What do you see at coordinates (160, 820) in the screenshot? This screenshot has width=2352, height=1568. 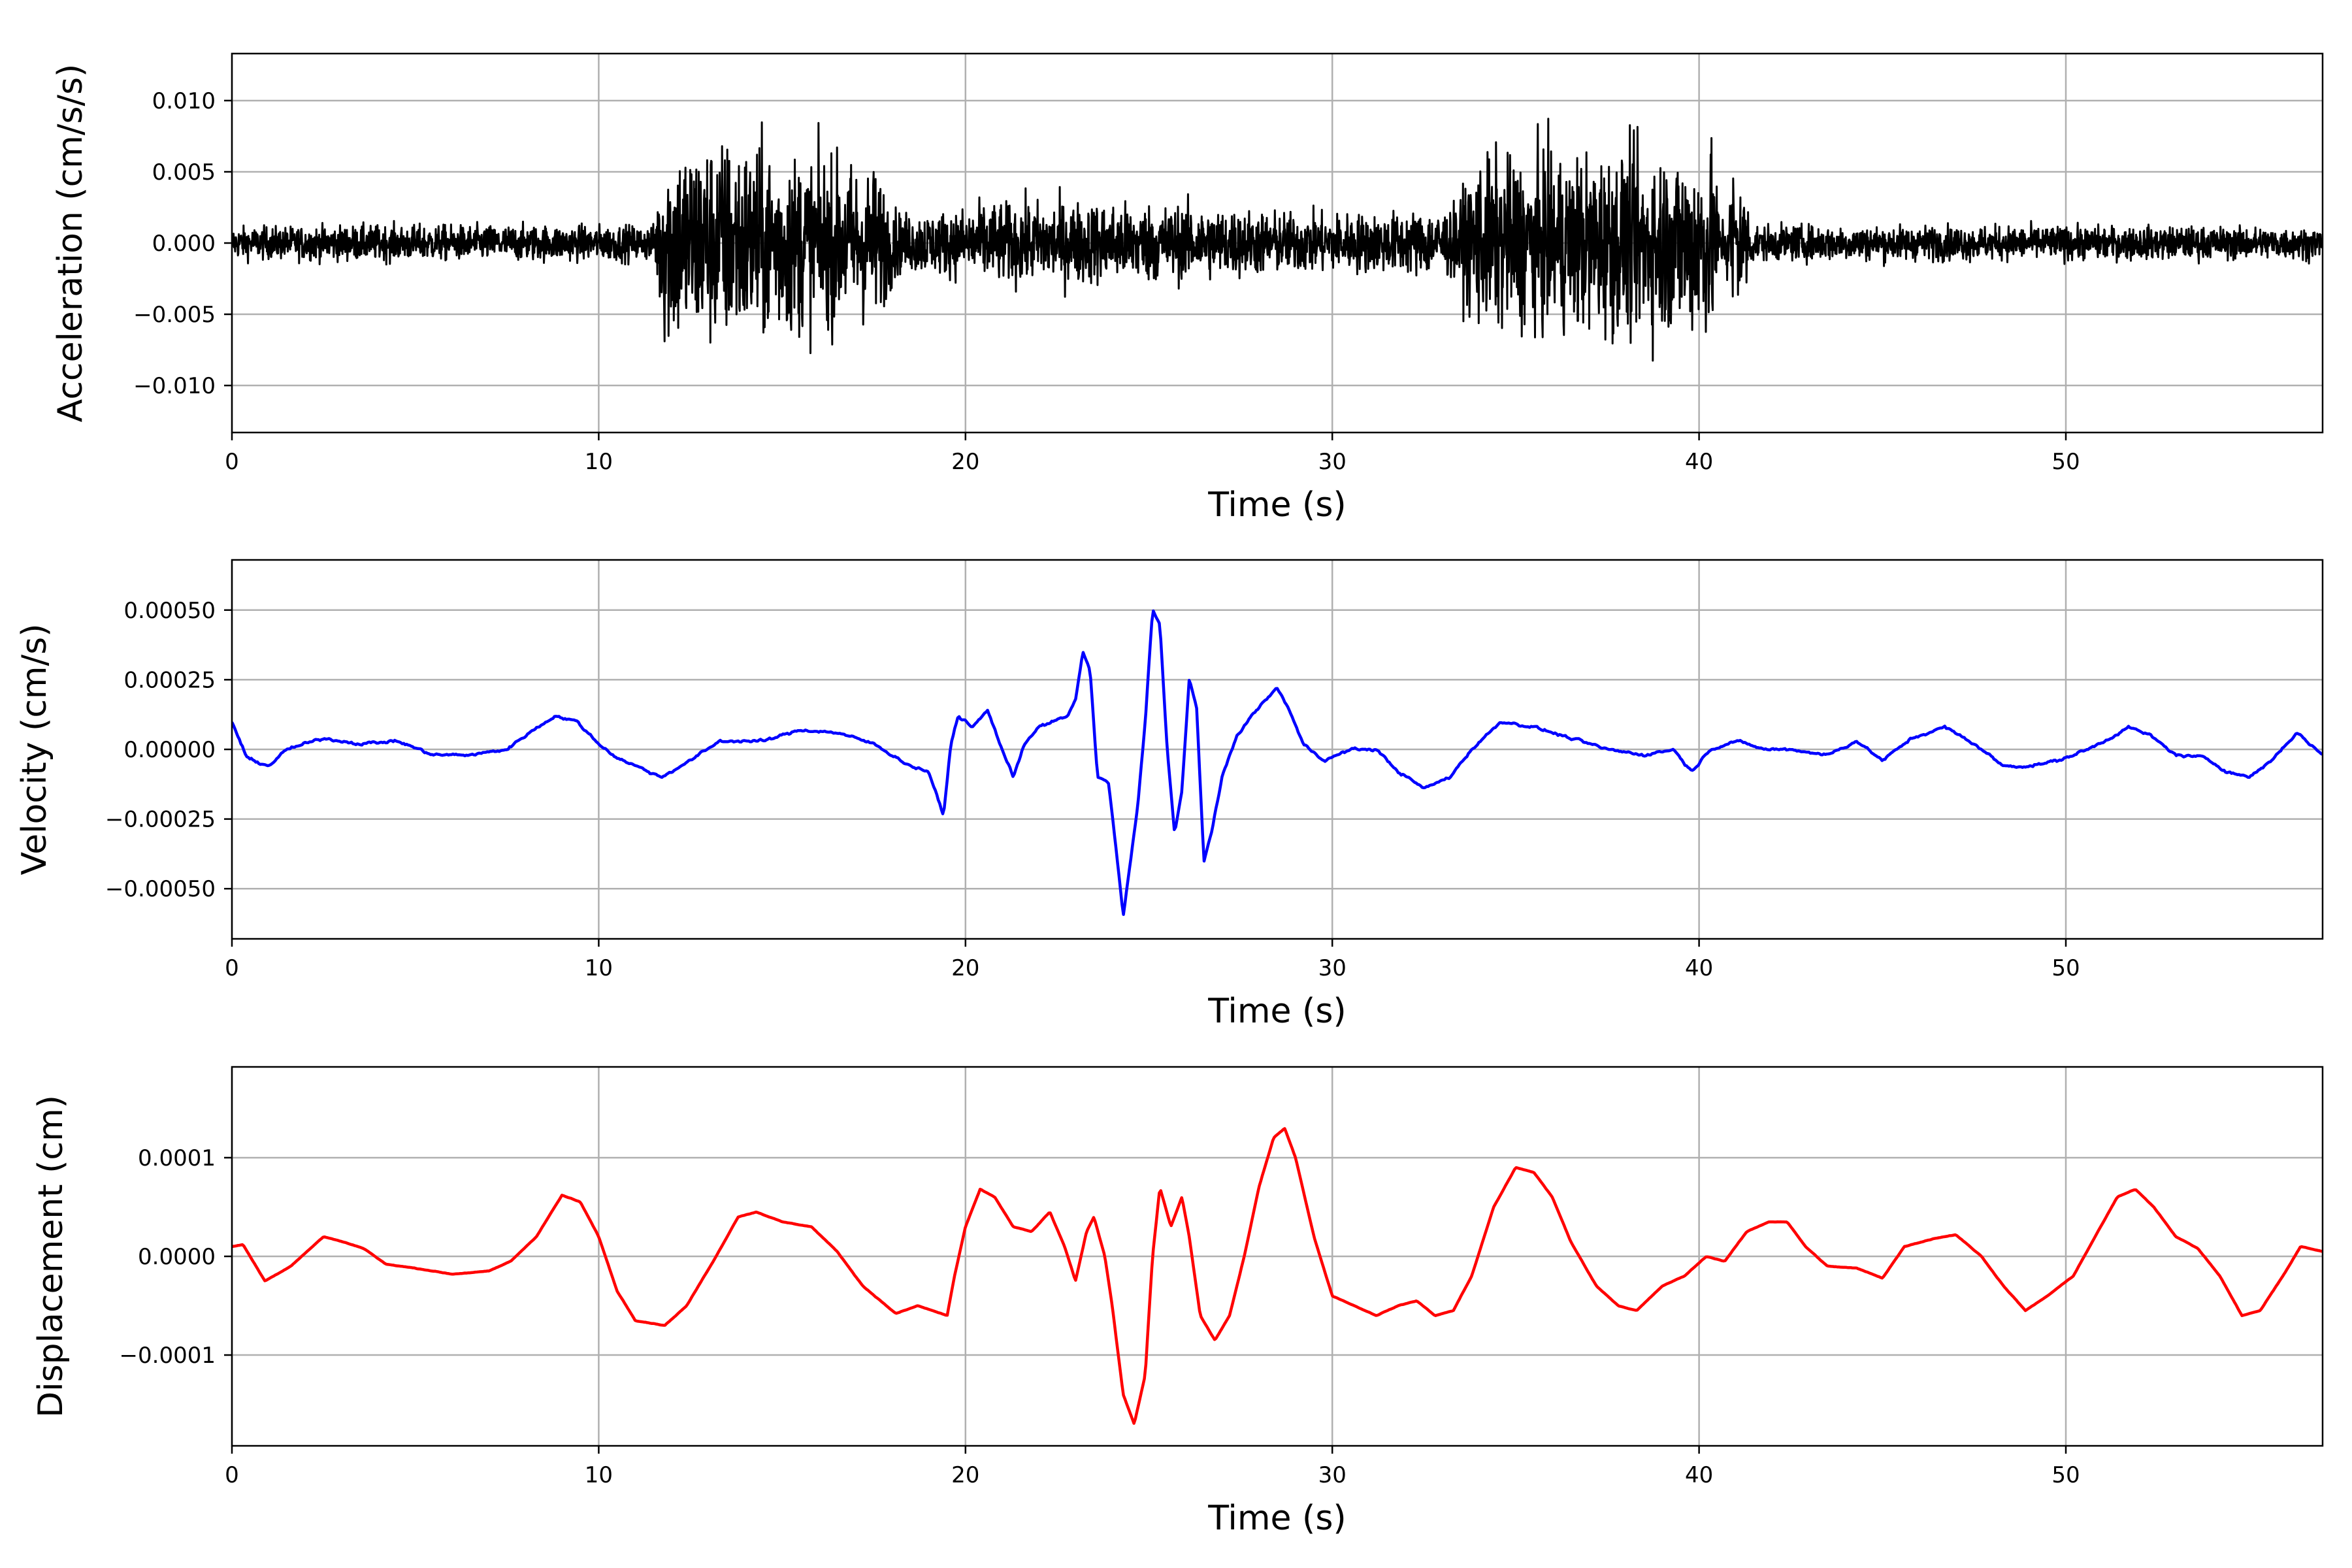 I see `y-tick-label-3: −0.00025` at bounding box center [160, 820].